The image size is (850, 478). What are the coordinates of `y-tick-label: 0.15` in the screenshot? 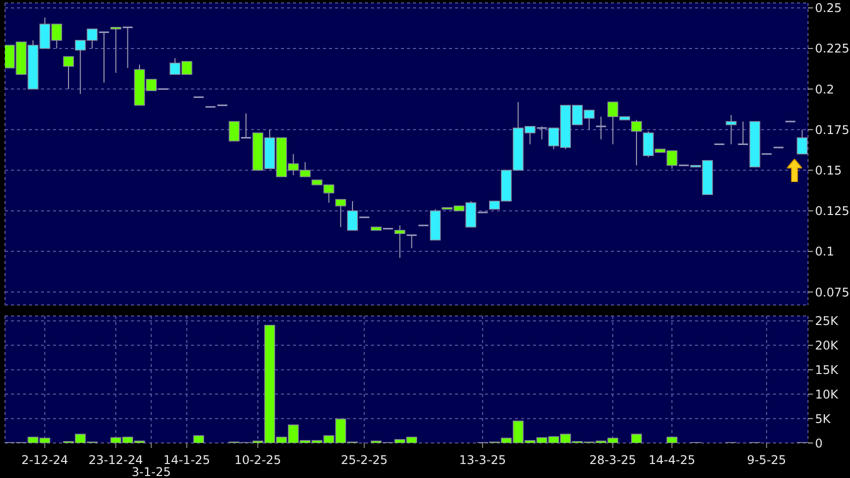 It's located at (828, 170).